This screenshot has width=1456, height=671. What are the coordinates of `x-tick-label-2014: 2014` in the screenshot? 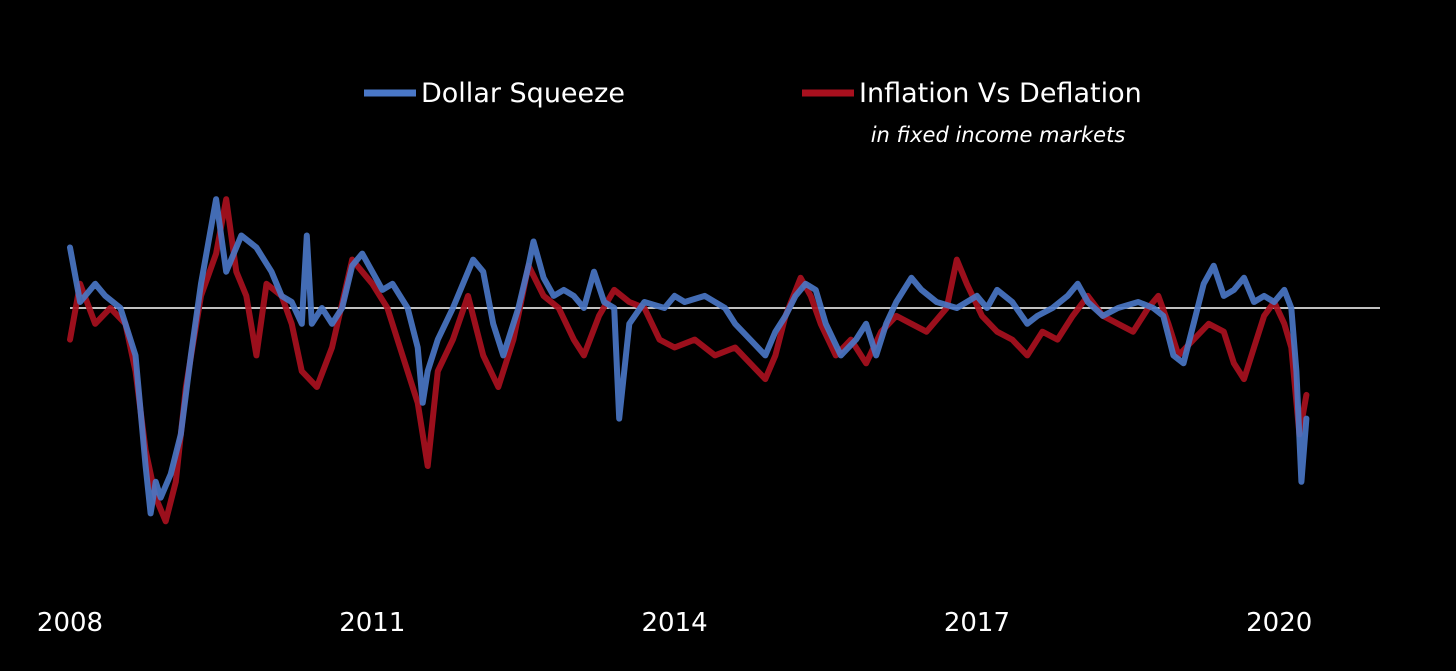 It's located at (675, 623).